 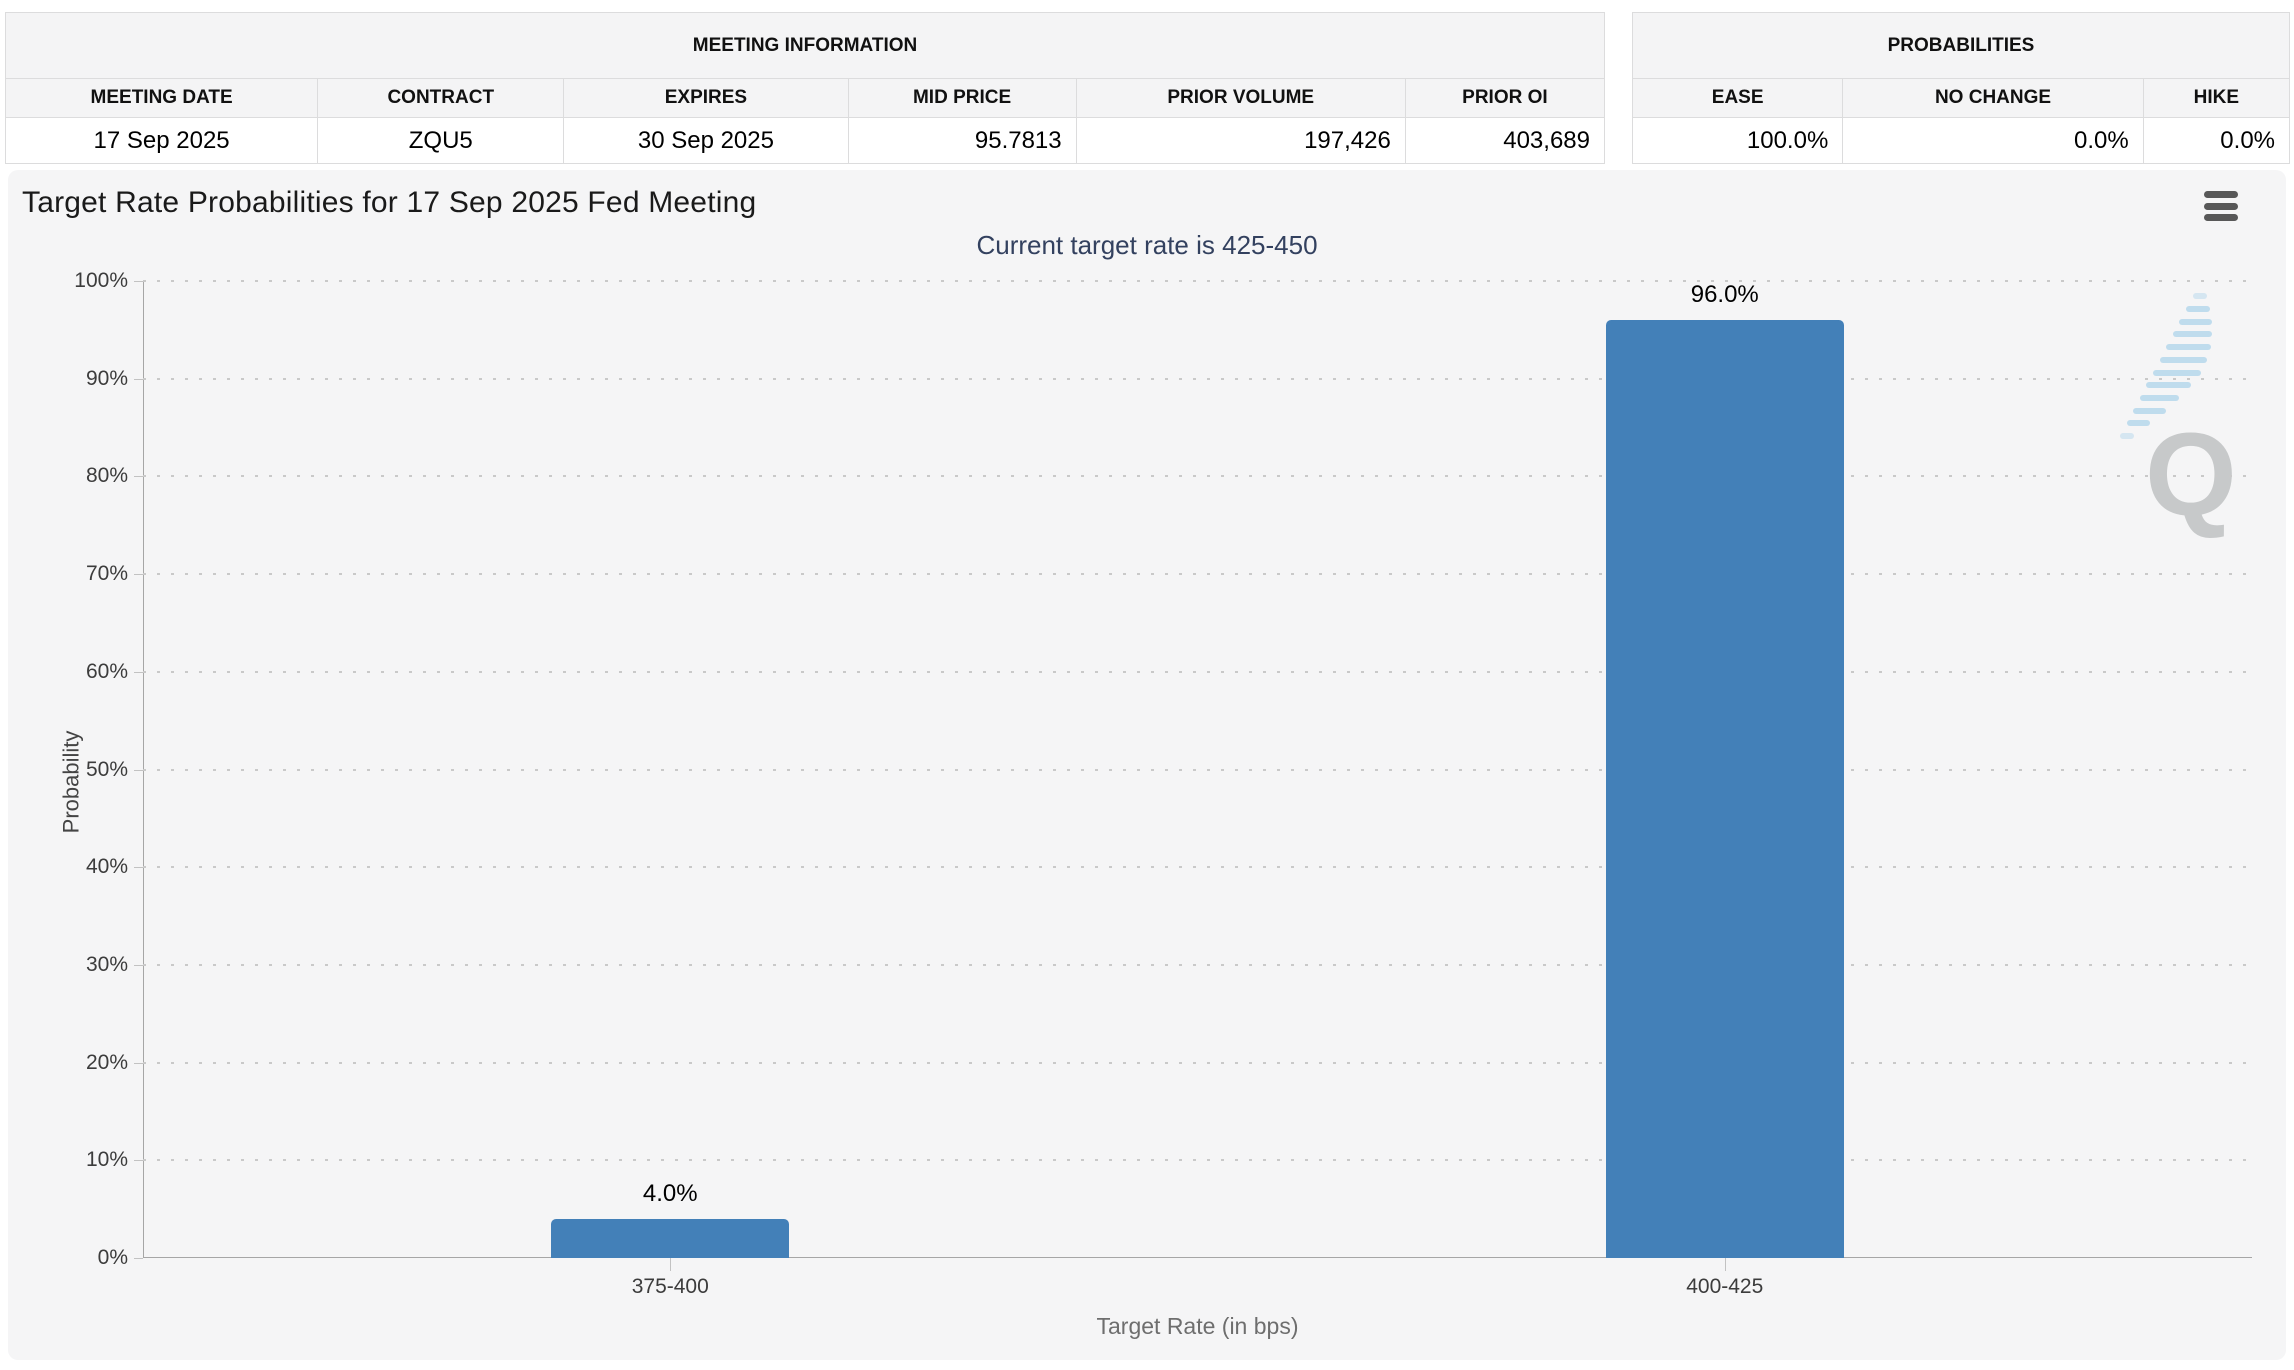 I want to click on value-cell: 100.0%, so click(x=1737, y=140).